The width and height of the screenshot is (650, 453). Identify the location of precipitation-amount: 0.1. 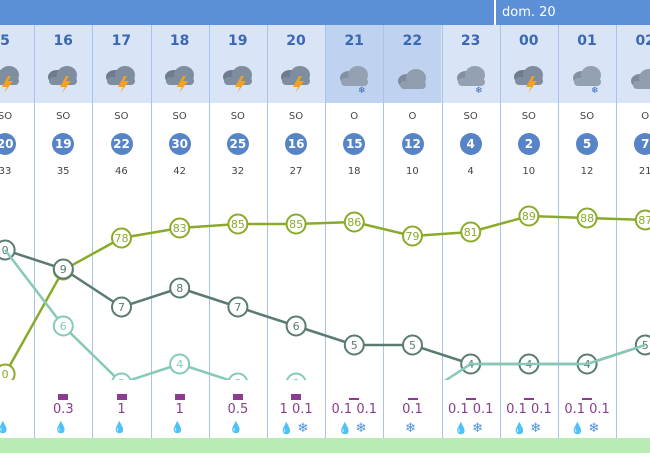
(412, 409).